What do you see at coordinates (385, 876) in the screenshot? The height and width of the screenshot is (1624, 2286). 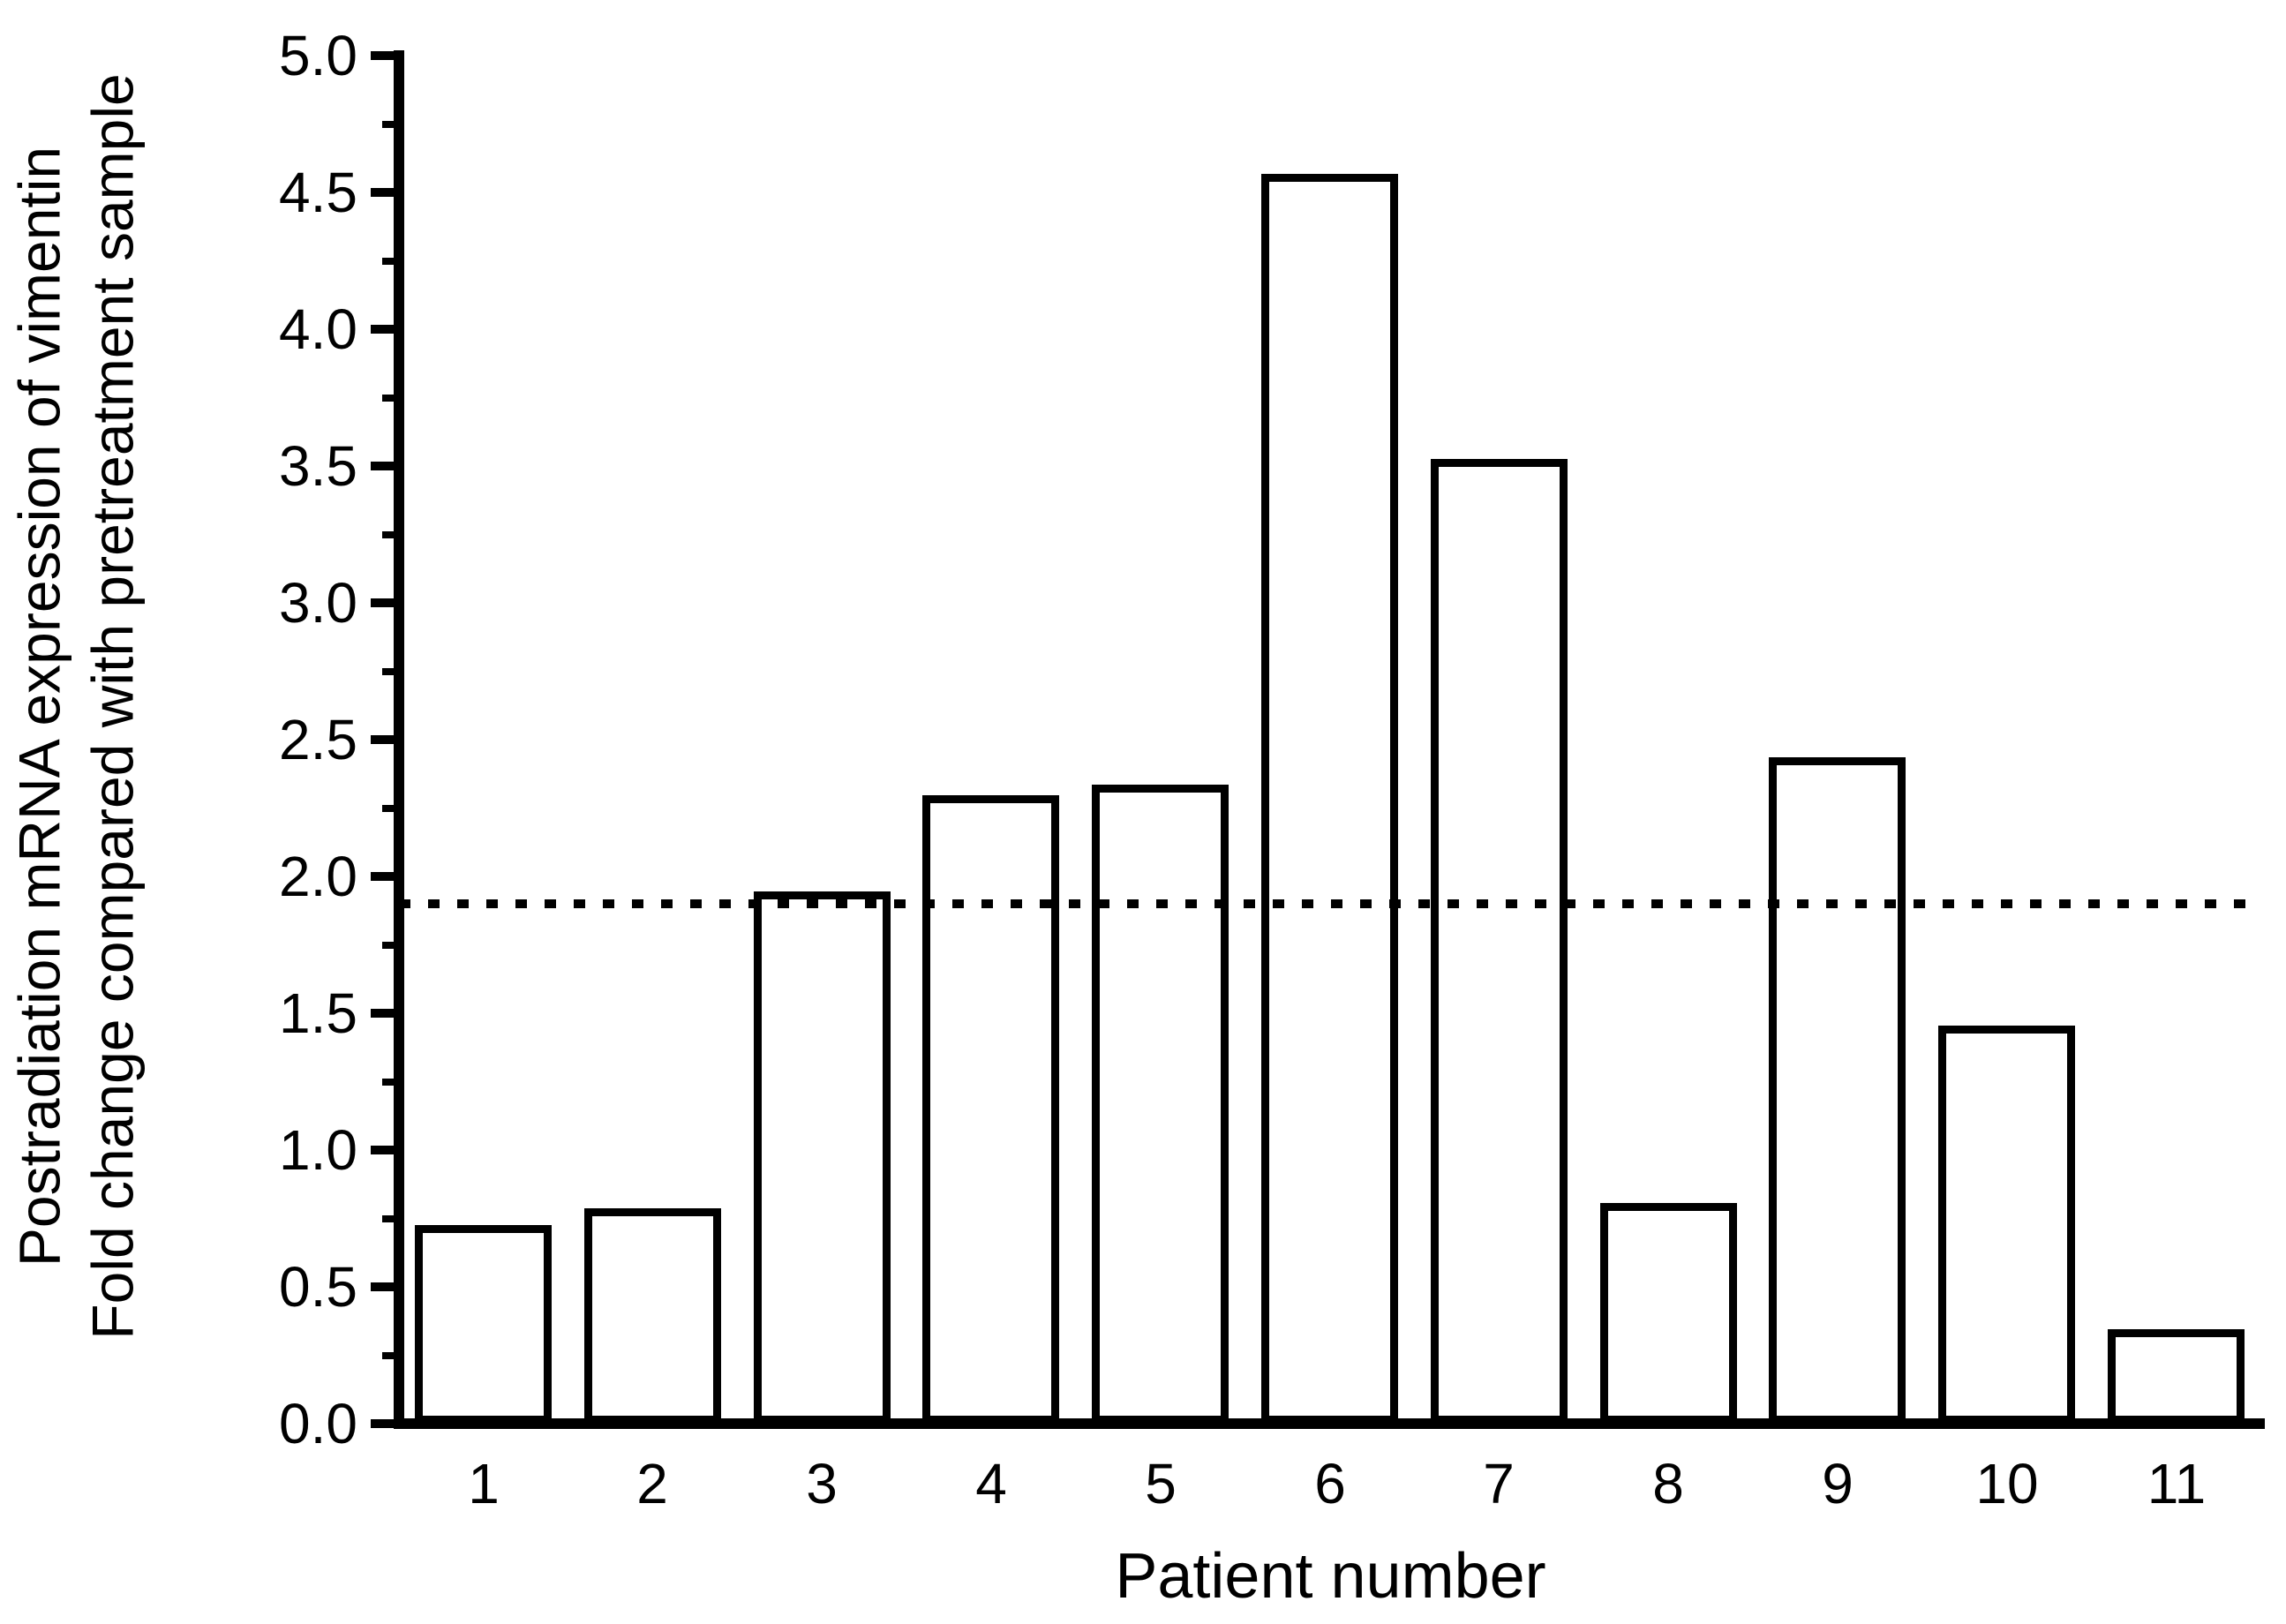 I see `y-tick-major-2.0` at bounding box center [385, 876].